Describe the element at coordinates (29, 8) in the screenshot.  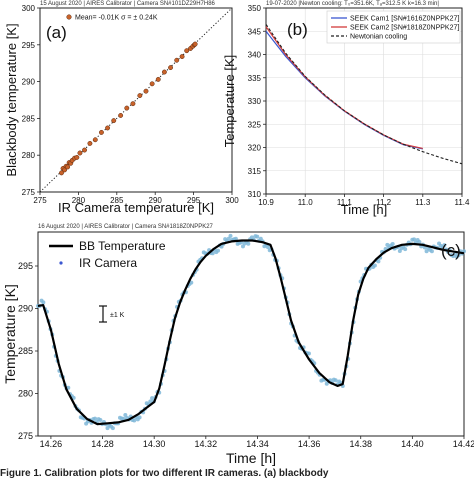
I see `y-tick-label: 300` at that location.